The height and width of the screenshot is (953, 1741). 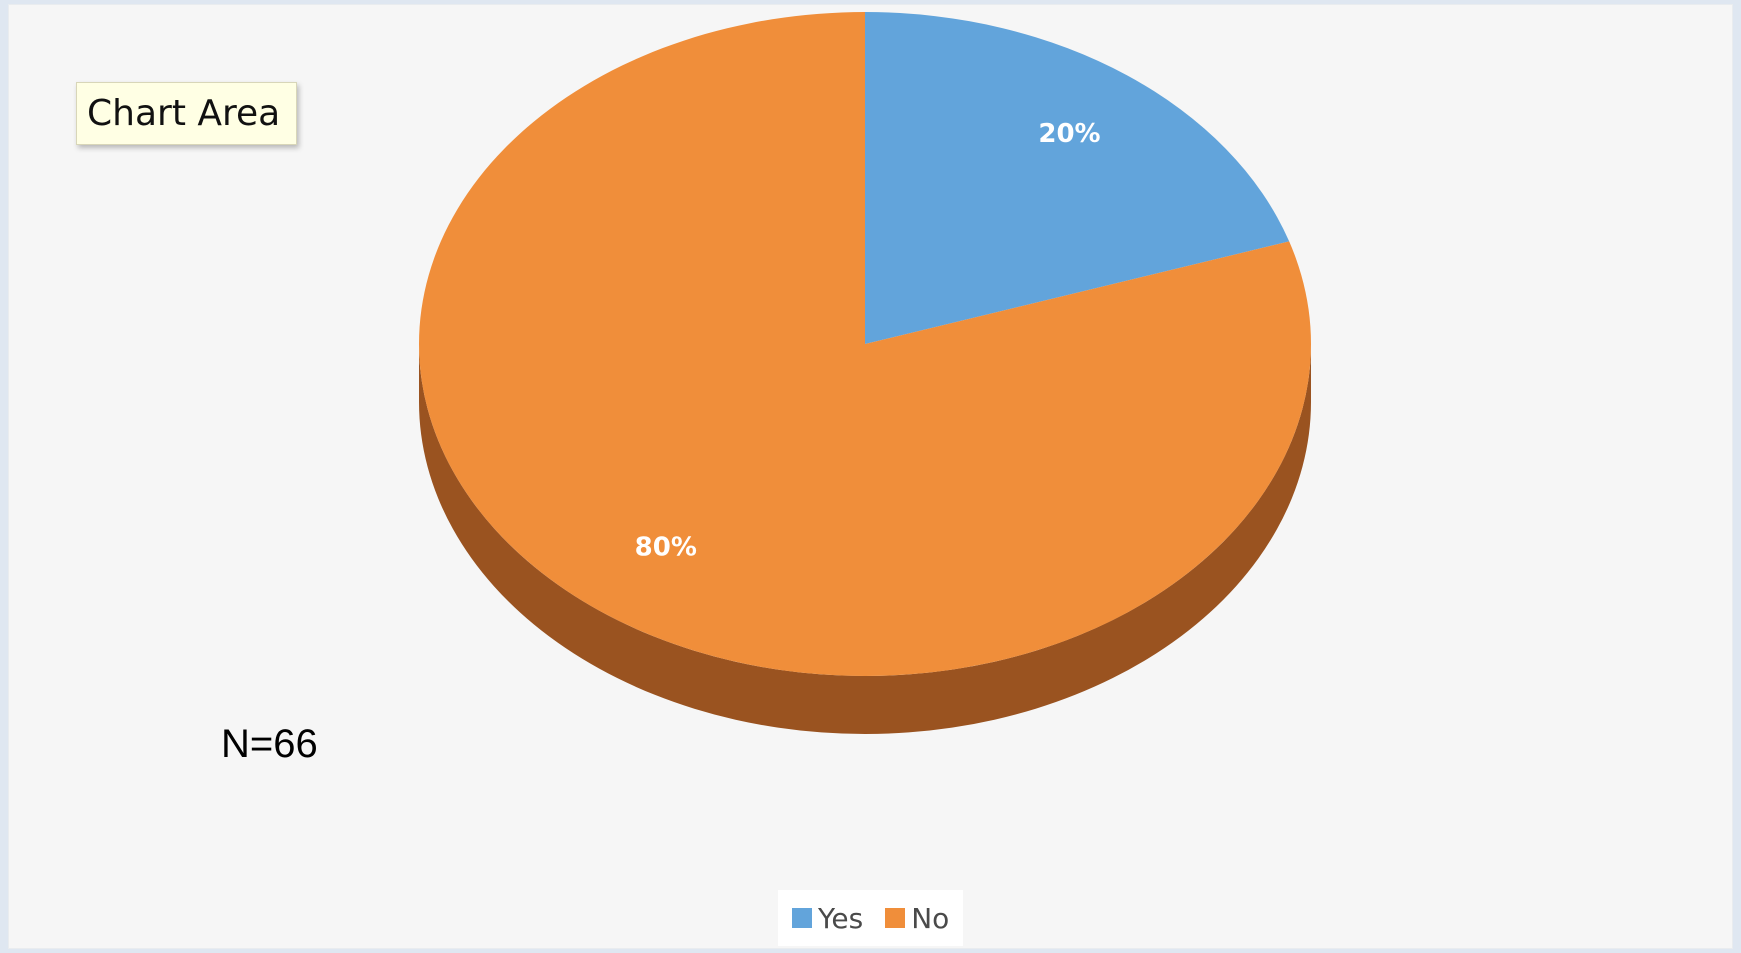 I want to click on legend-item-no: No, so click(x=917, y=918).